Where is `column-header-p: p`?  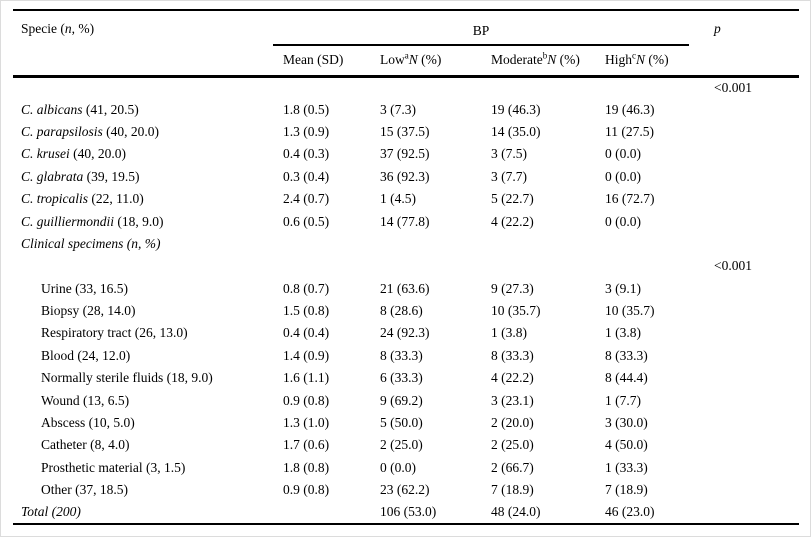 column-header-p: p is located at coordinates (749, 44).